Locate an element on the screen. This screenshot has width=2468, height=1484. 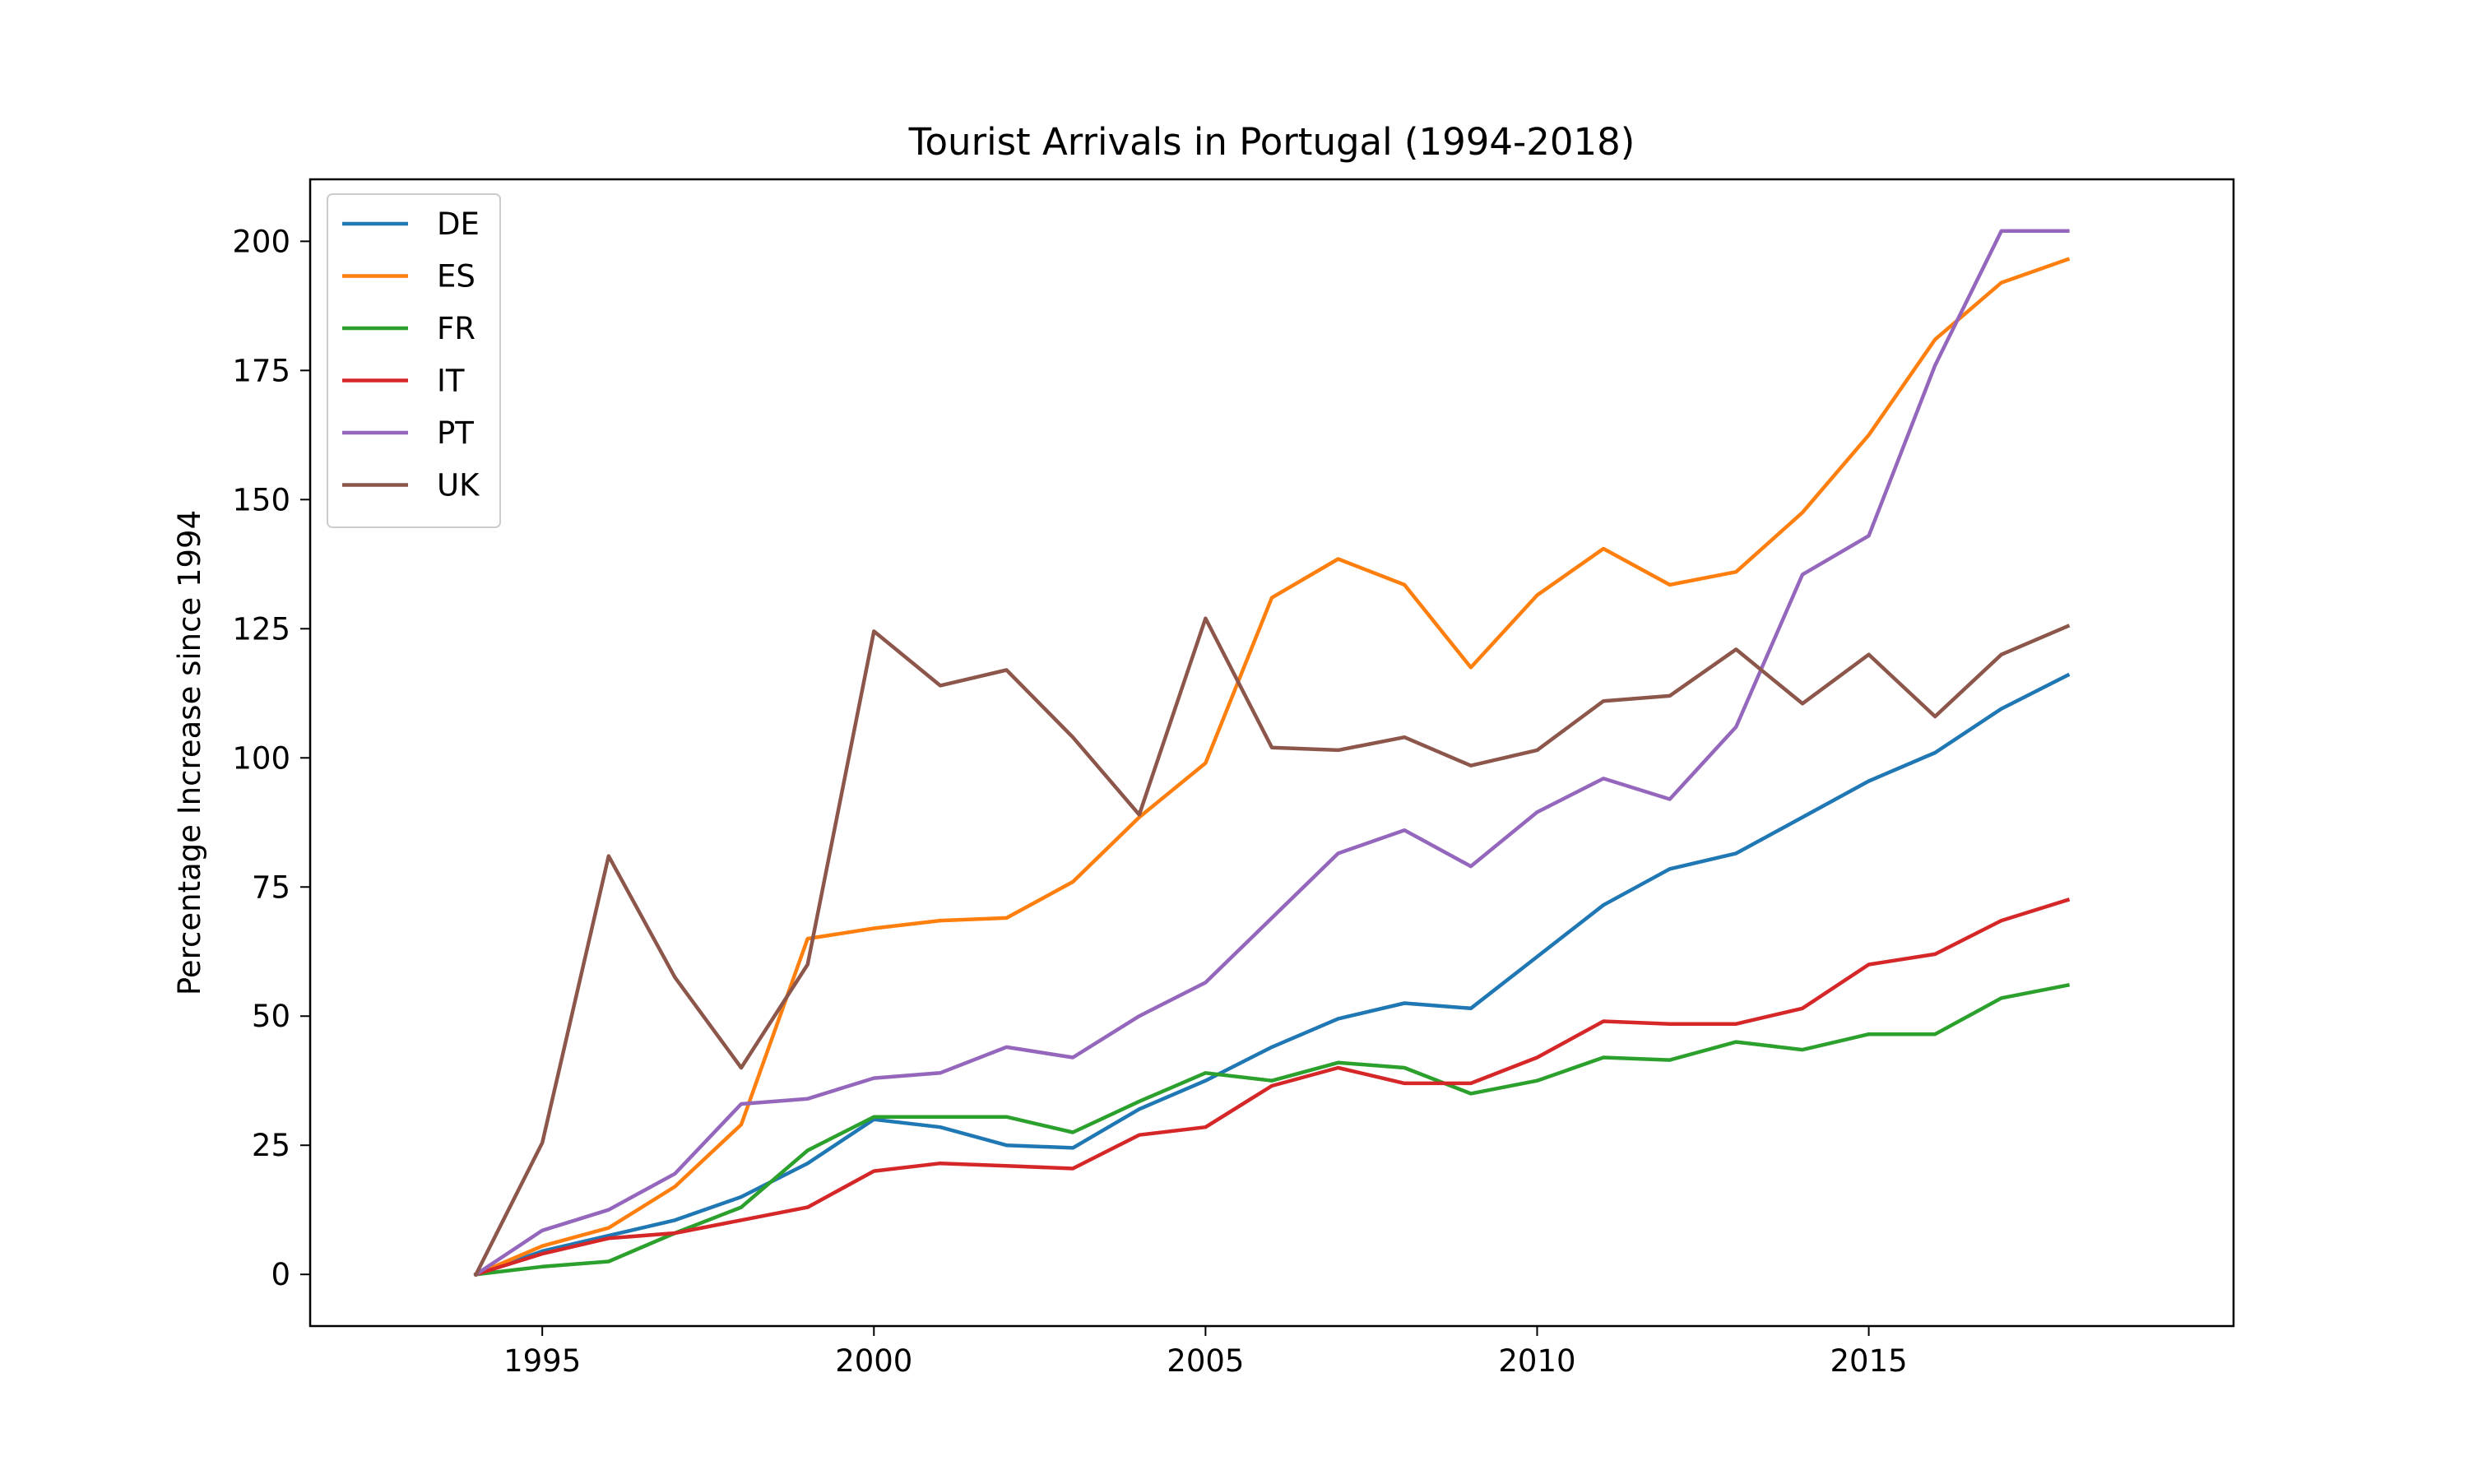
y-tick-label: 0 is located at coordinates (280, 1274).